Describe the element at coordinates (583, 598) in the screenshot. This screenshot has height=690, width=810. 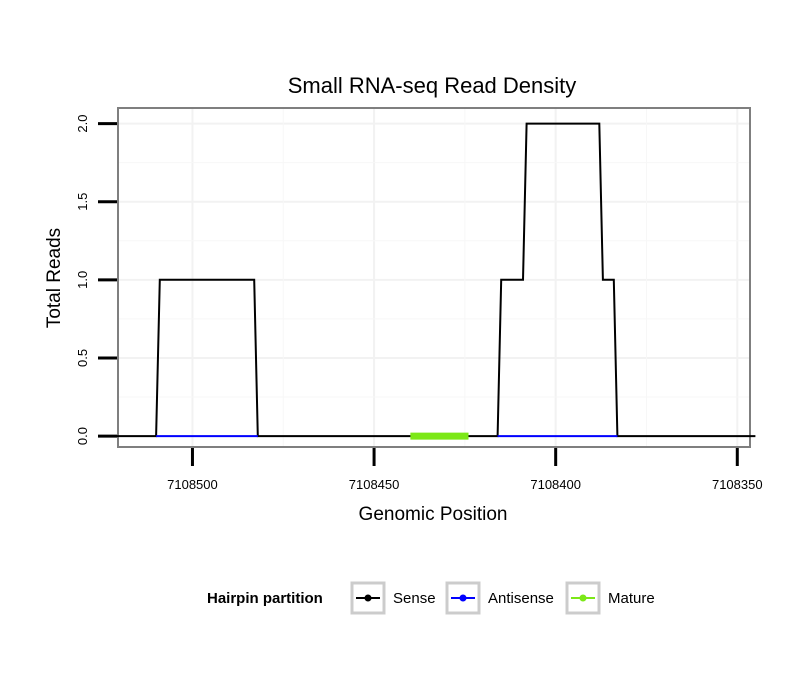
I see `legend-key-mature-dot` at that location.